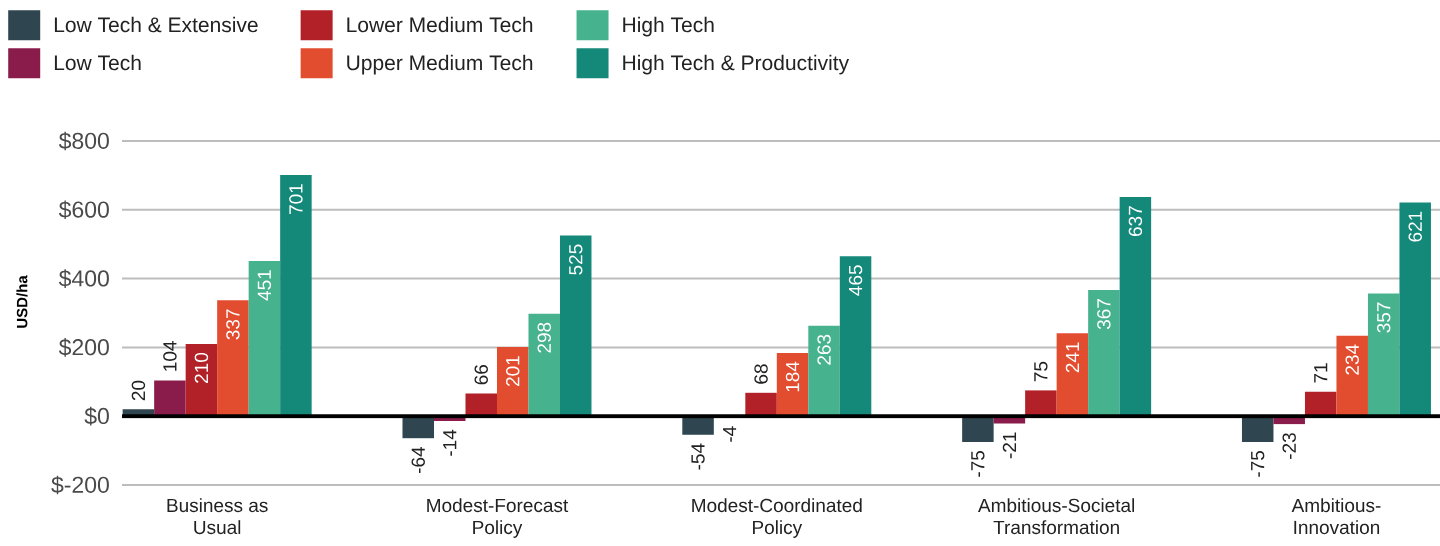 The width and height of the screenshot is (1440, 546). What do you see at coordinates (264, 285) in the screenshot?
I see `data-label: 451` at bounding box center [264, 285].